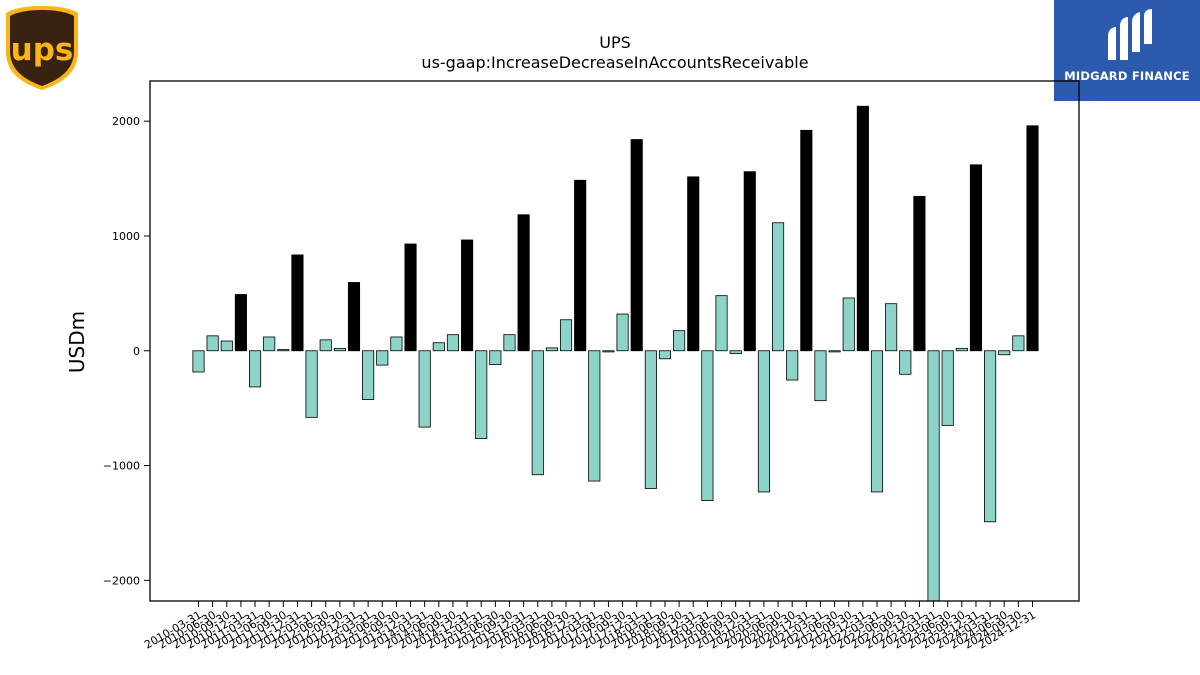 The height and width of the screenshot is (675, 1200). What do you see at coordinates (615, 42) in the screenshot?
I see `chart-title: UPS` at bounding box center [615, 42].